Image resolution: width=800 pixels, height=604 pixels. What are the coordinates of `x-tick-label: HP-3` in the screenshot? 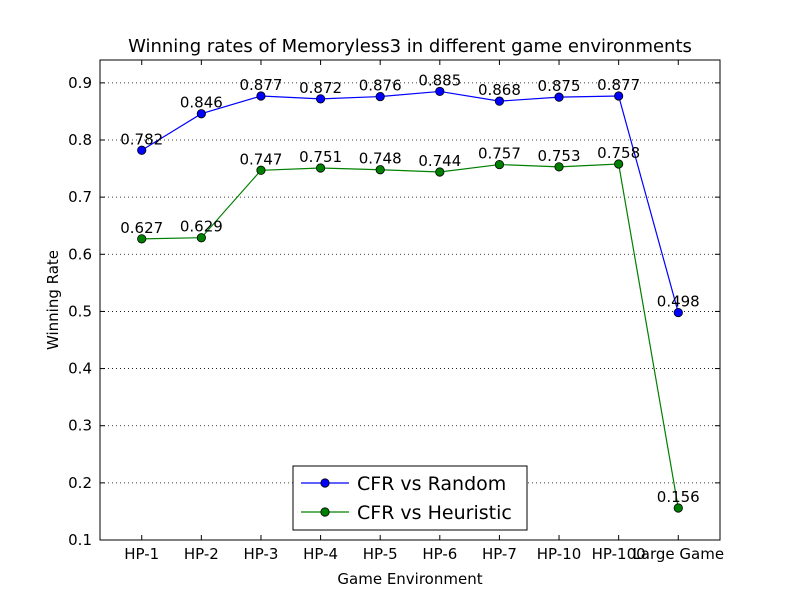 It's located at (260, 554).